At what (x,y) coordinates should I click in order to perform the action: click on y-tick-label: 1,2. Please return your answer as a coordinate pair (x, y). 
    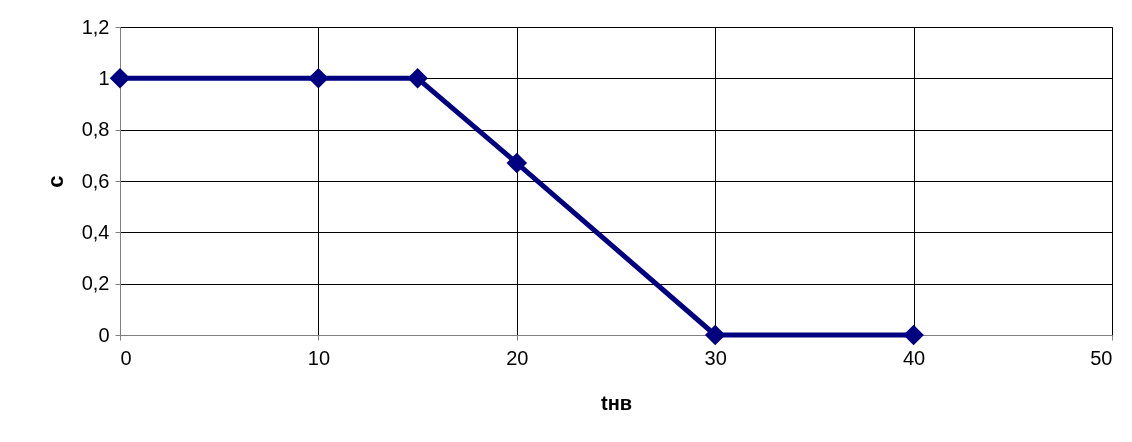
    Looking at the image, I should click on (95, 26).